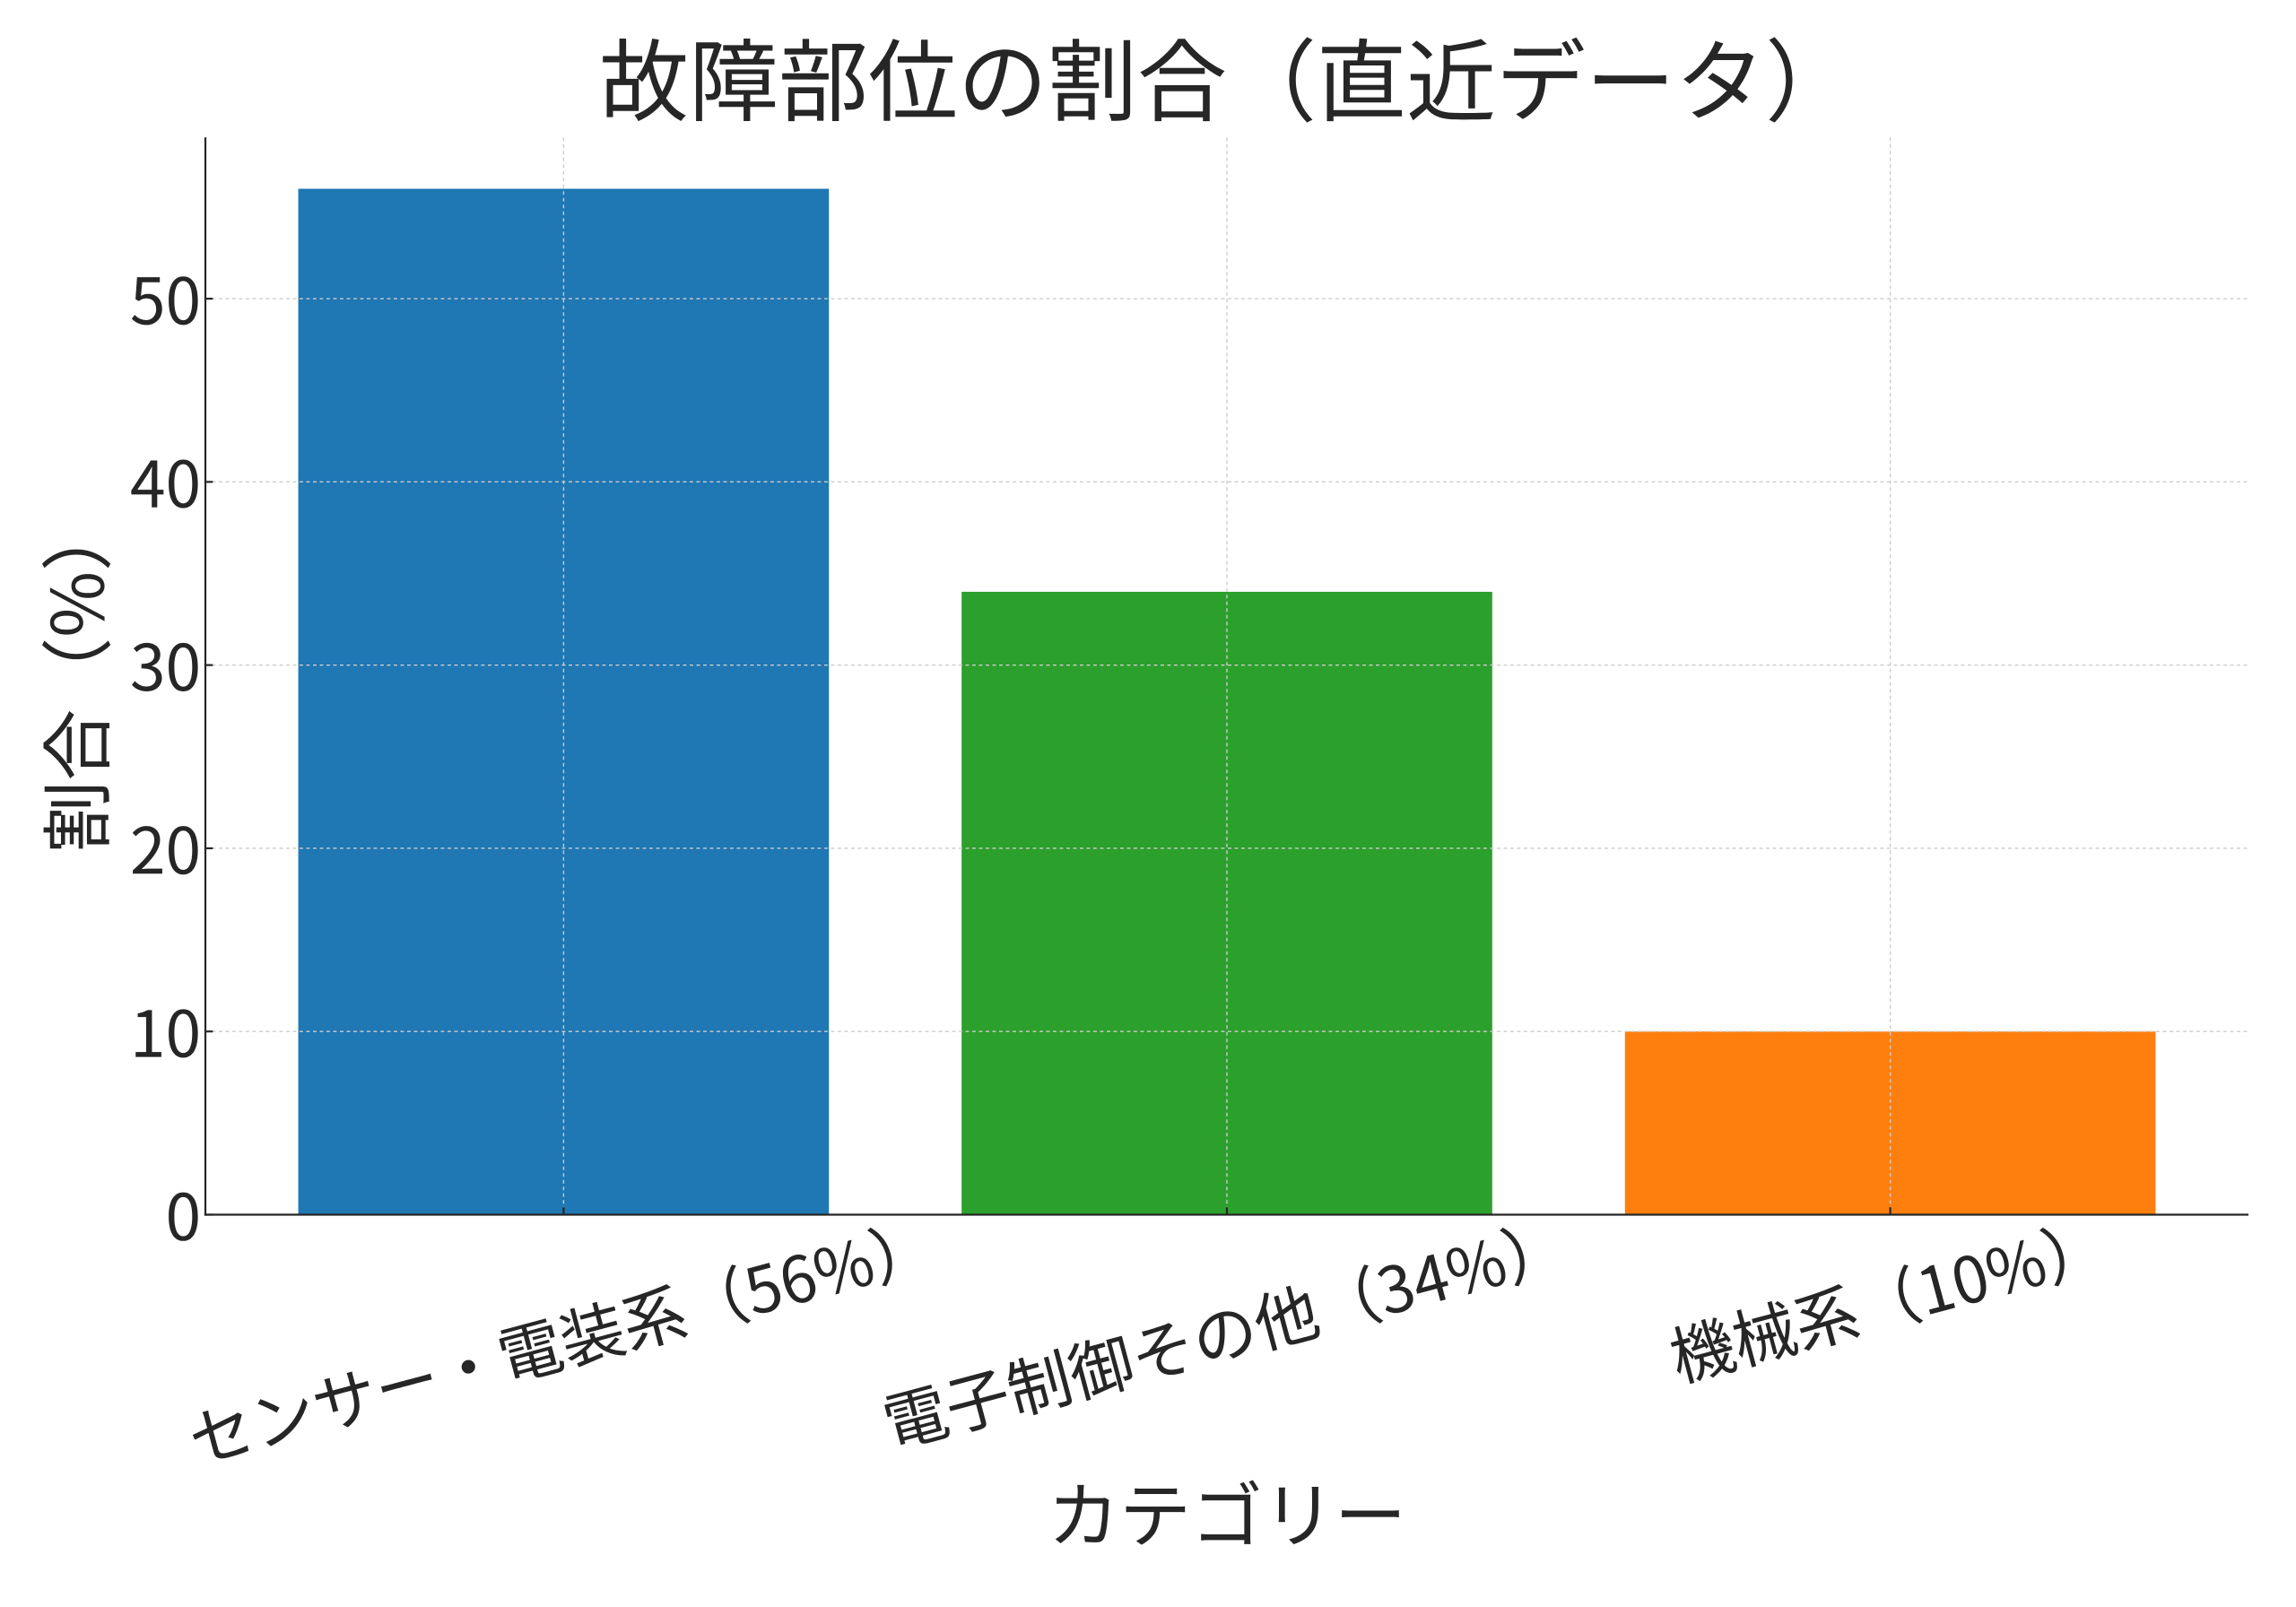 The height and width of the screenshot is (1607, 2296). What do you see at coordinates (165, 667) in the screenshot?
I see `y-tick-label-30: 30` at bounding box center [165, 667].